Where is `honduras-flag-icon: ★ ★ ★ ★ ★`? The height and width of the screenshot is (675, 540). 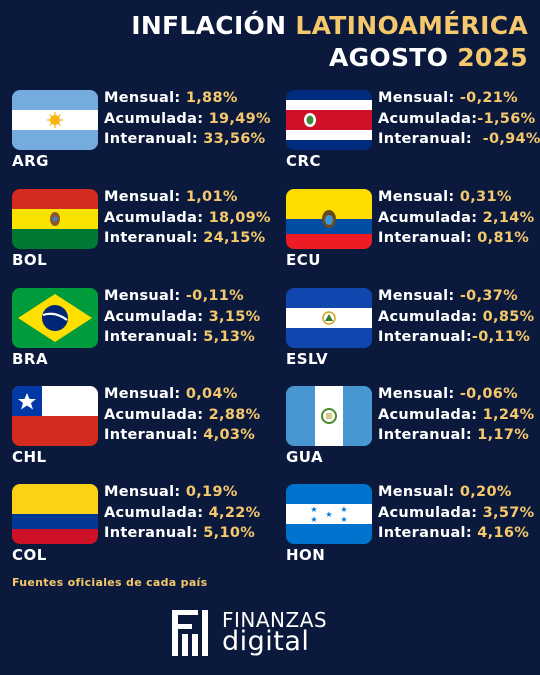
honduras-flag-icon: ★ ★ ★ ★ ★ is located at coordinates (329, 514).